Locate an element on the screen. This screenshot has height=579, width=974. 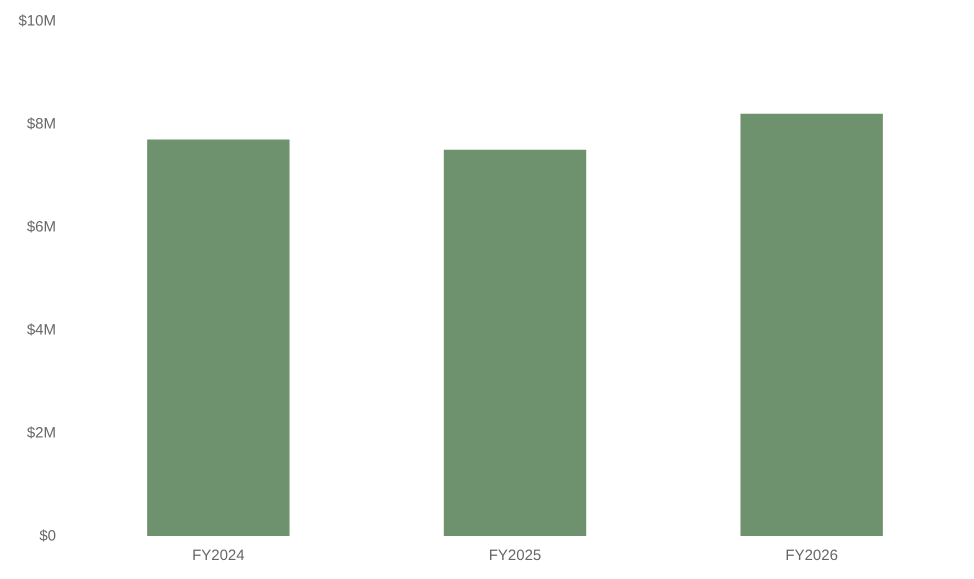
y-tick-label: $0 is located at coordinates (47, 536).